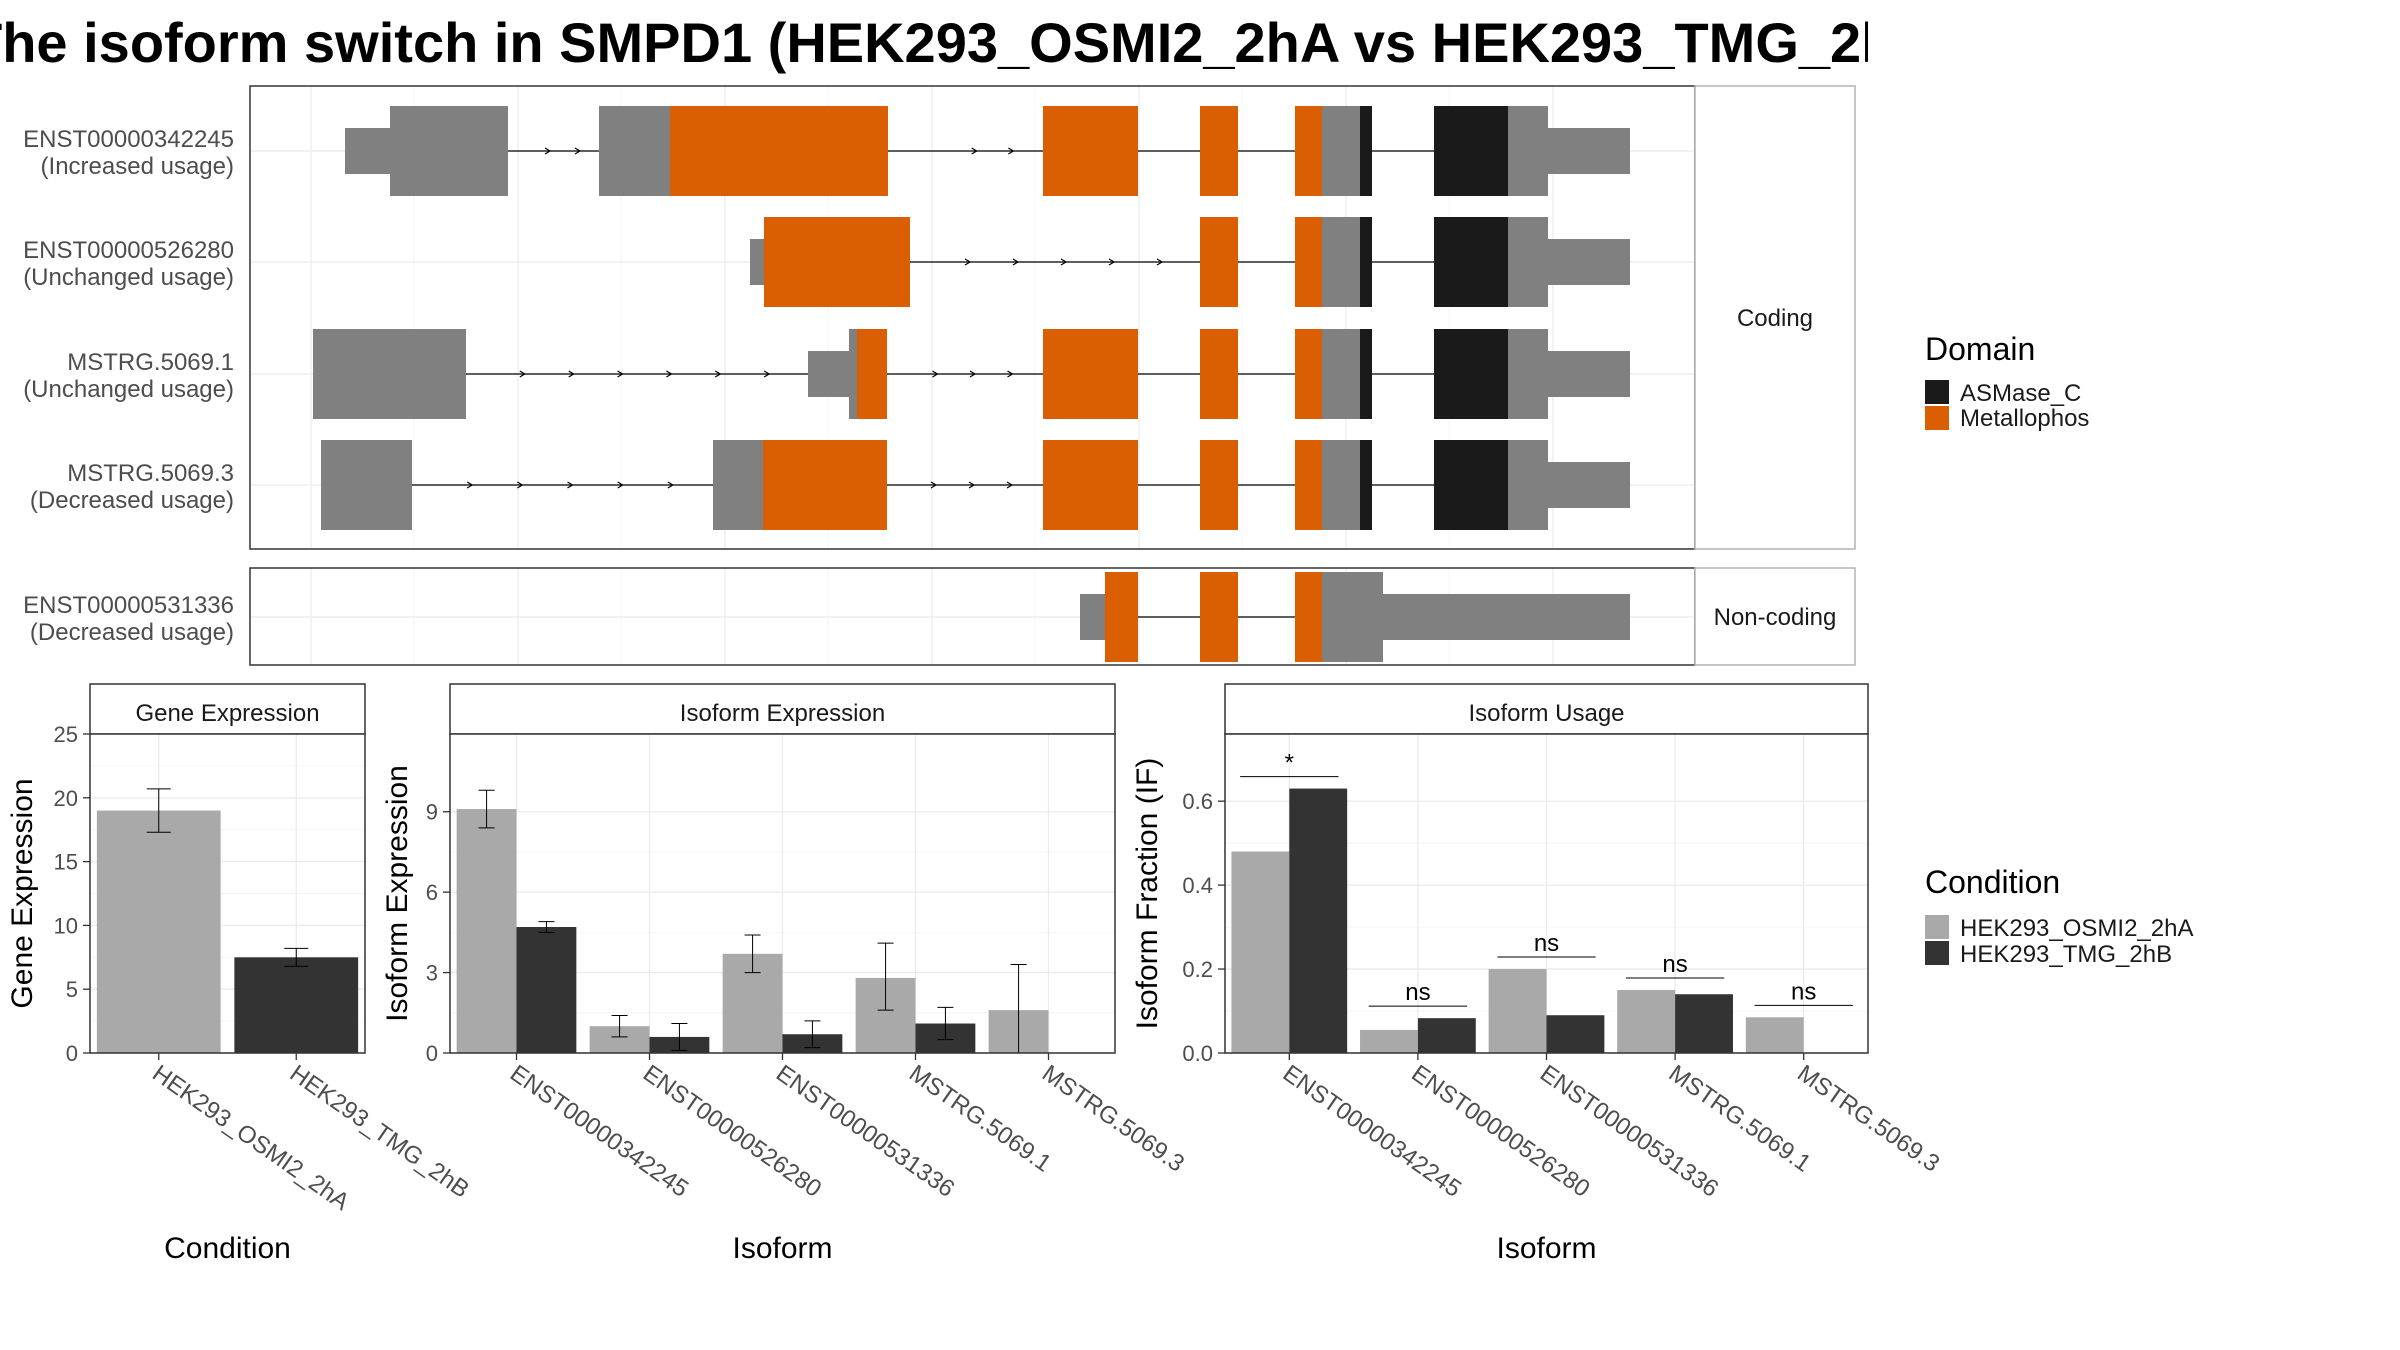 This screenshot has width=2400, height=1350. Describe the element at coordinates (132, 500) in the screenshot. I see `transcript-usage-label: (Decreased usage)` at that location.